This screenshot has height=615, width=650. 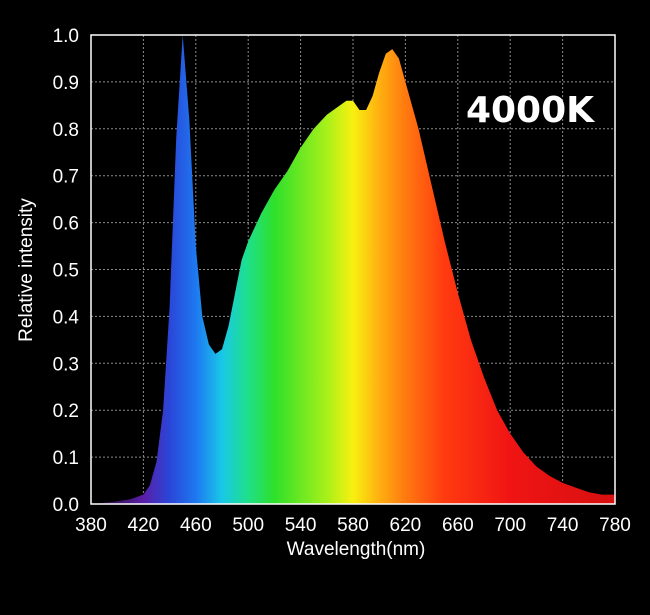 What do you see at coordinates (615, 525) in the screenshot?
I see `x-tick-label: 780` at bounding box center [615, 525].